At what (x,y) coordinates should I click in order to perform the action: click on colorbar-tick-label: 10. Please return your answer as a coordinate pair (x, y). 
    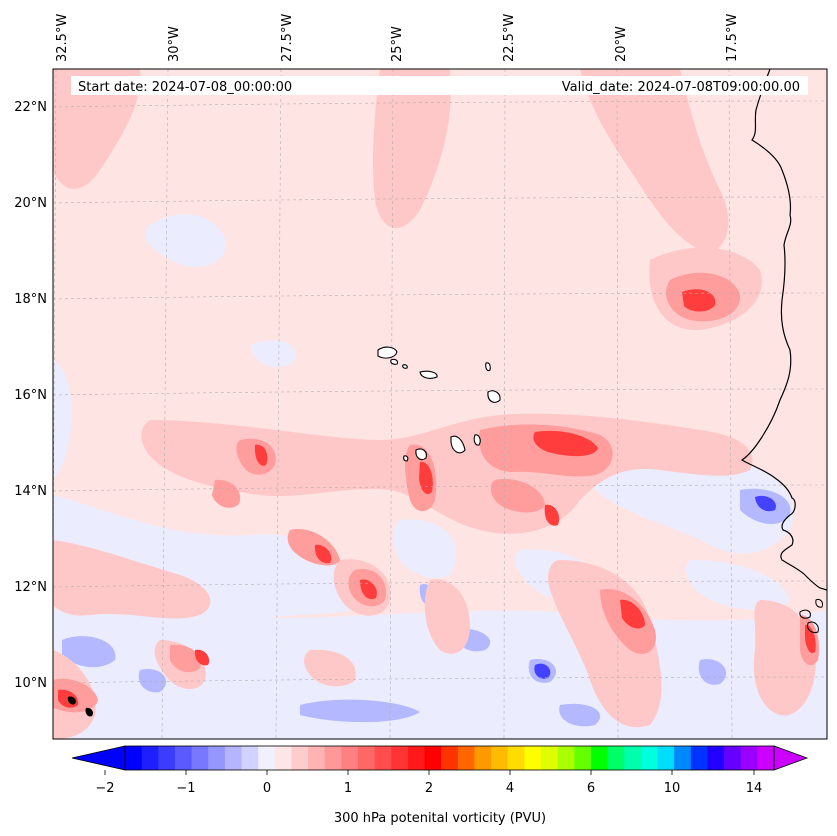
    Looking at the image, I should click on (672, 788).